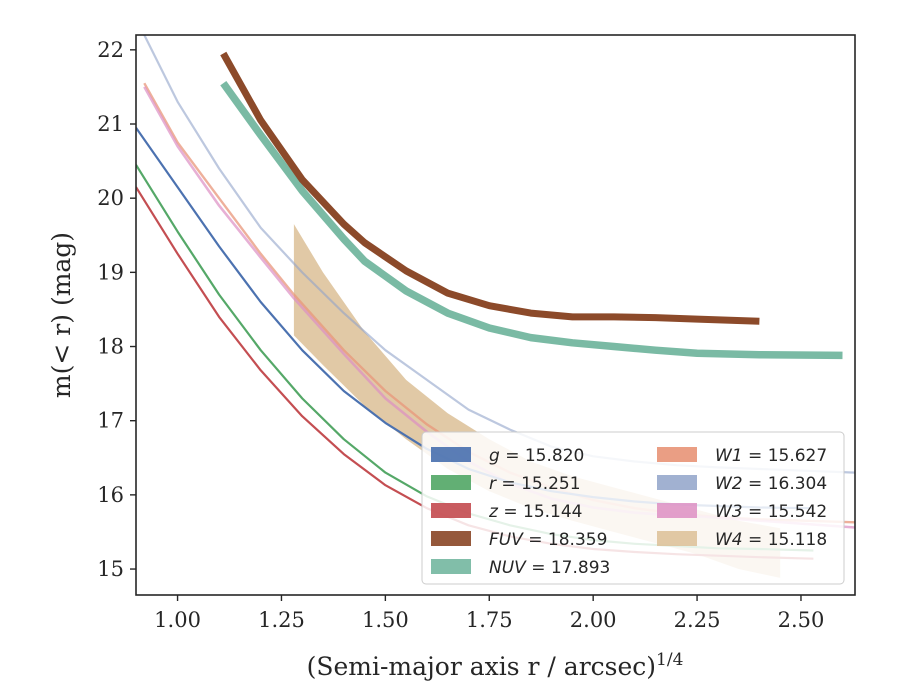 The width and height of the screenshot is (900, 700). I want to click on legend-item-r: r = 15.251, so click(506, 484).